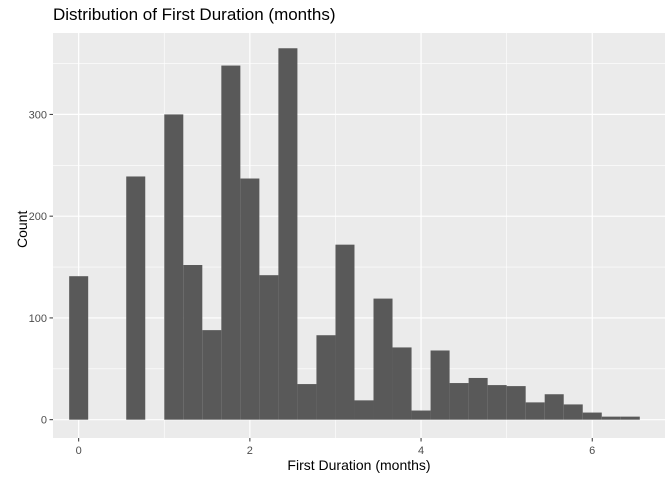  What do you see at coordinates (421, 451) in the screenshot?
I see `x-tick-label: 4` at bounding box center [421, 451].